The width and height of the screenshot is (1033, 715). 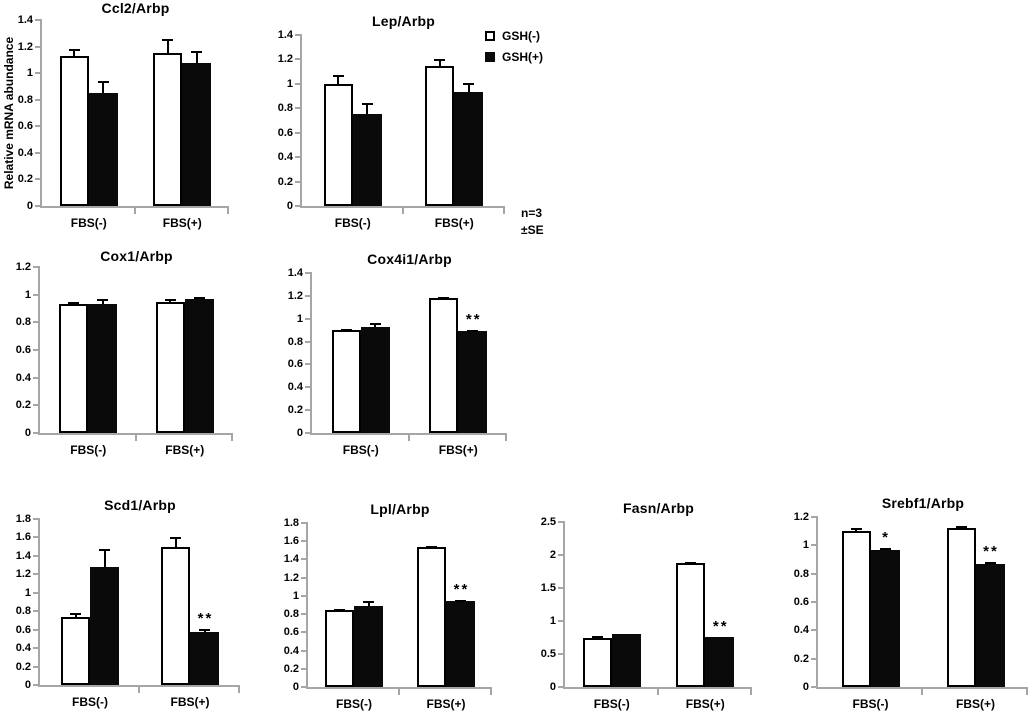 What do you see at coordinates (490, 56) in the screenshot?
I see `solid-square-swatch-icon` at bounding box center [490, 56].